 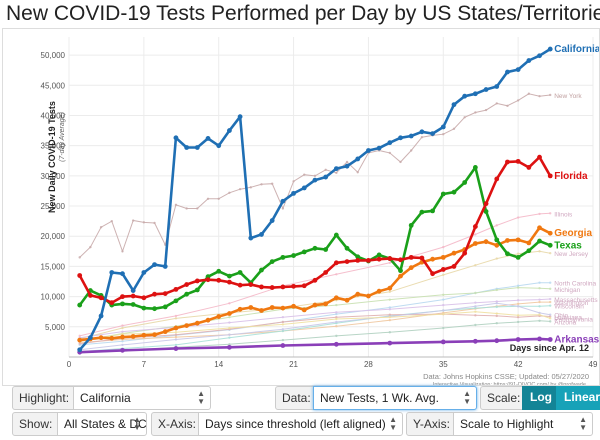 I want to click on scale-label: Scale:, so click(x=504, y=398).